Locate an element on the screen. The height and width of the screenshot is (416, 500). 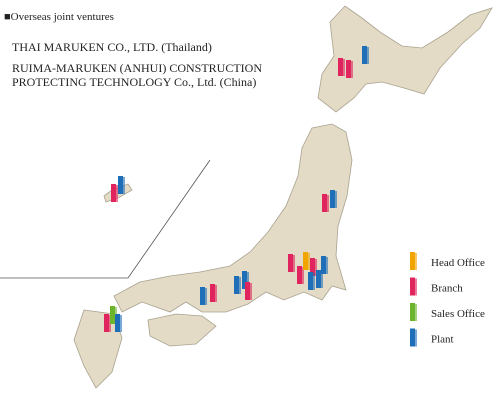
overseas-entry: PROTECTING TECHNOLOGY Co., Ltd. (China) is located at coordinates (134, 82).